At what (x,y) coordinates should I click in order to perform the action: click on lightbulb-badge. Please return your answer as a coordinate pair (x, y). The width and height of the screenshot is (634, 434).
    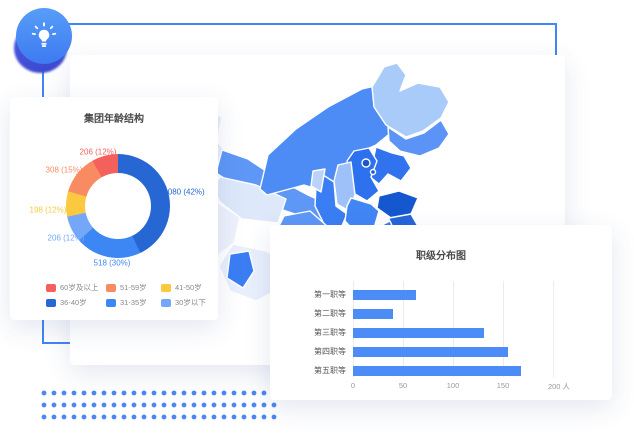
    Looking at the image, I should click on (44, 36).